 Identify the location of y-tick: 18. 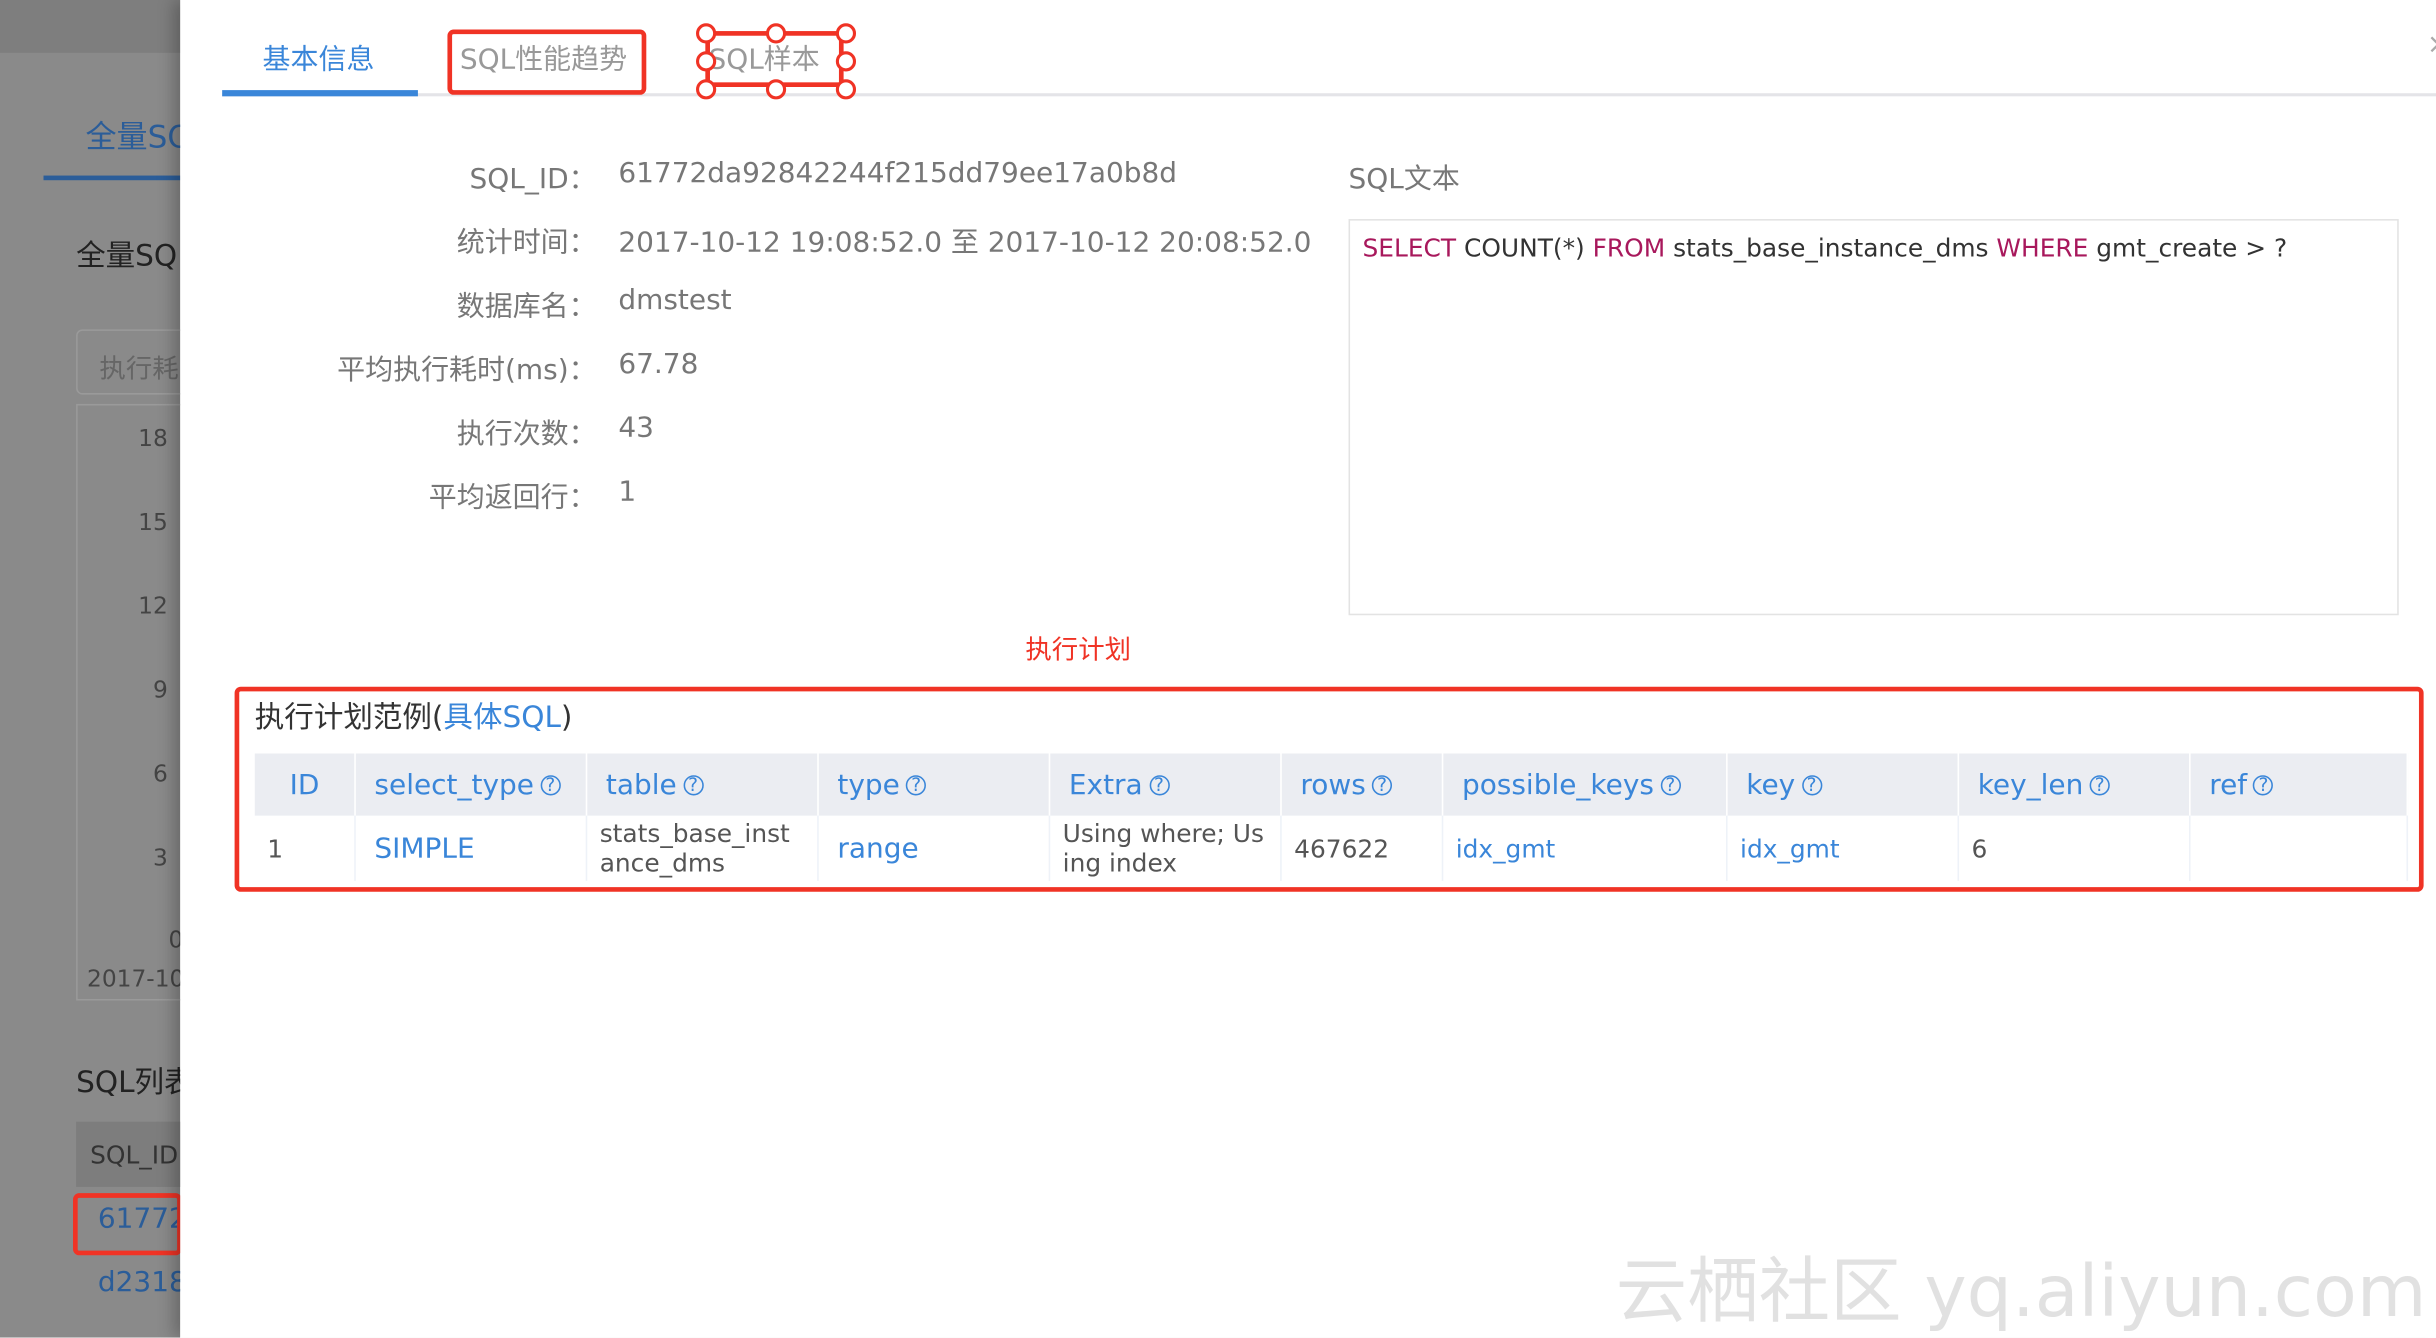
(153, 438).